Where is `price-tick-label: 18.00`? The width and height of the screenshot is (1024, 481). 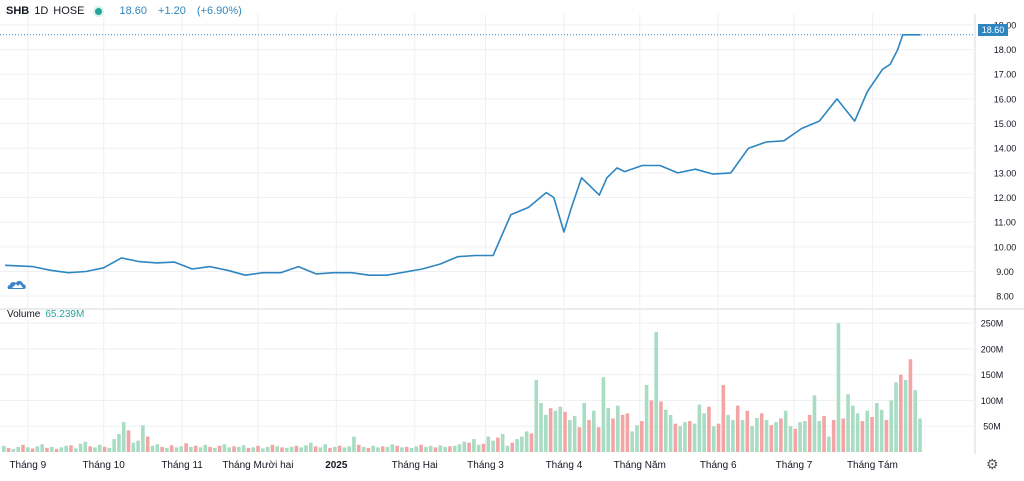 price-tick-label: 18.00 is located at coordinates (1005, 50).